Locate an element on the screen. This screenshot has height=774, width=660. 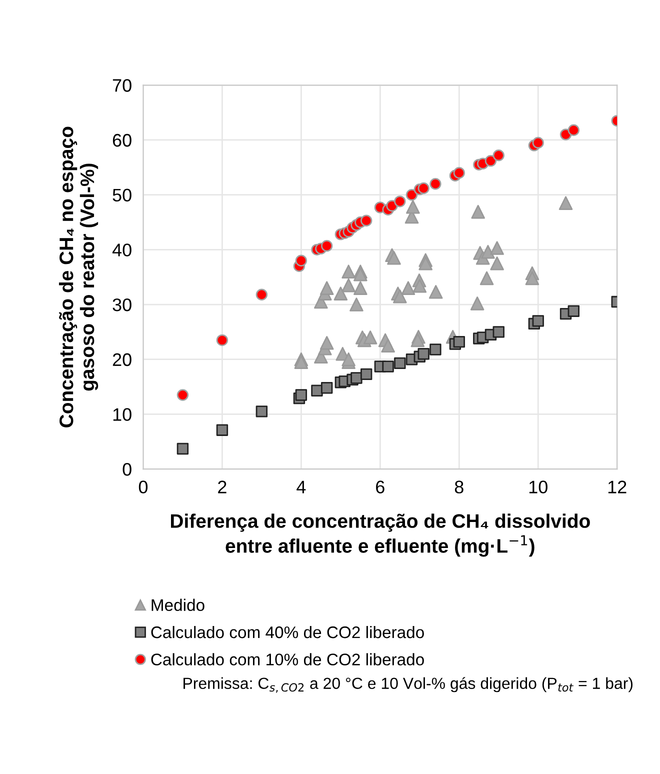
x-tick-label: 10 is located at coordinates (538, 487).